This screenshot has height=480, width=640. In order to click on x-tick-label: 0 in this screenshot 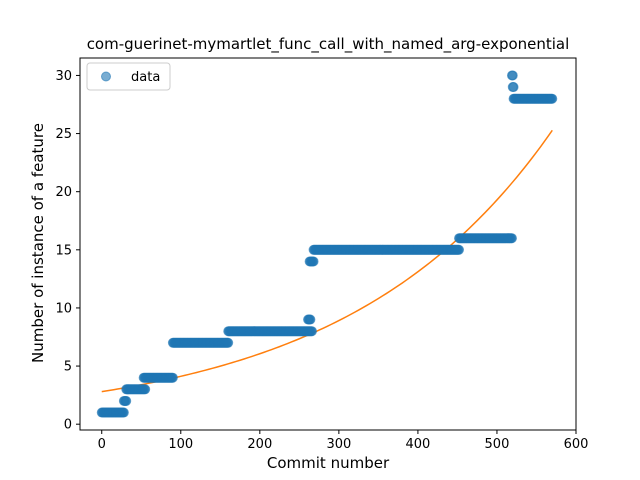, I will do `click(102, 444)`.